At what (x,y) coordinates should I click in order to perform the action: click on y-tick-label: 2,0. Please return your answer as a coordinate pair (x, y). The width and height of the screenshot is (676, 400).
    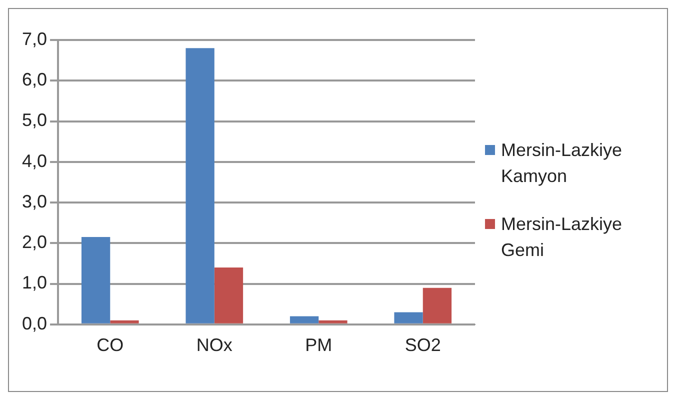
    Looking at the image, I should click on (35, 242).